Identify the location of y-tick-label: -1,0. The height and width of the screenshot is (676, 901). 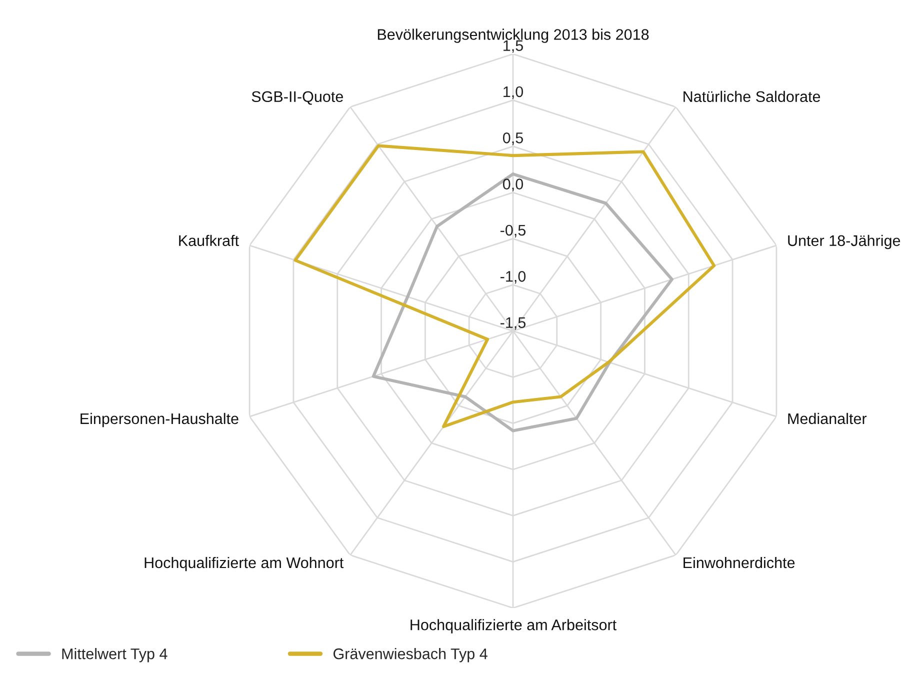
(513, 277).